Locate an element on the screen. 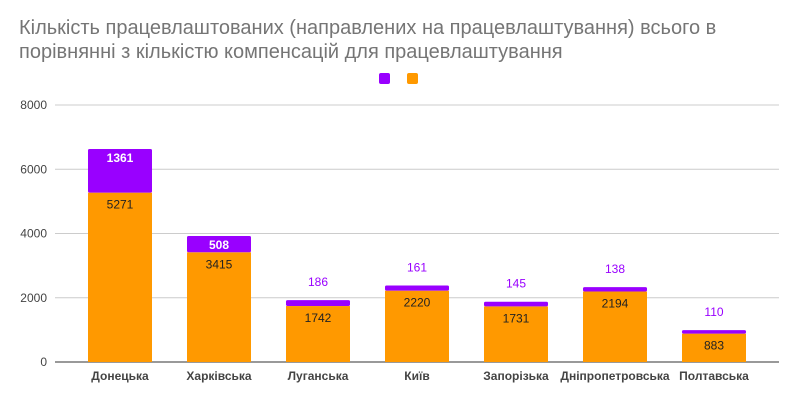 The width and height of the screenshot is (799, 400). data-label-purple: 1361 is located at coordinates (120, 158).